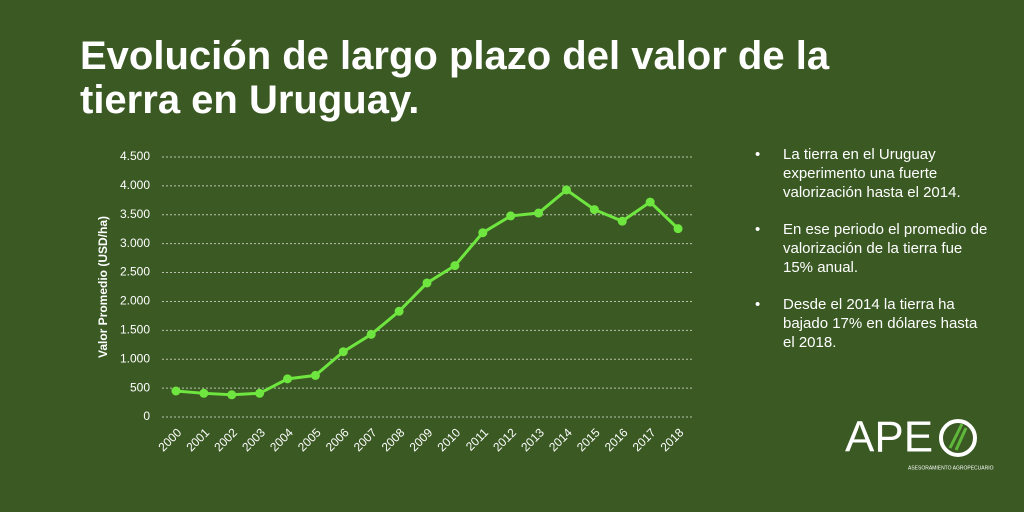  Describe the element at coordinates (135, 301) in the screenshot. I see `y-tick-label: 2.000` at that location.